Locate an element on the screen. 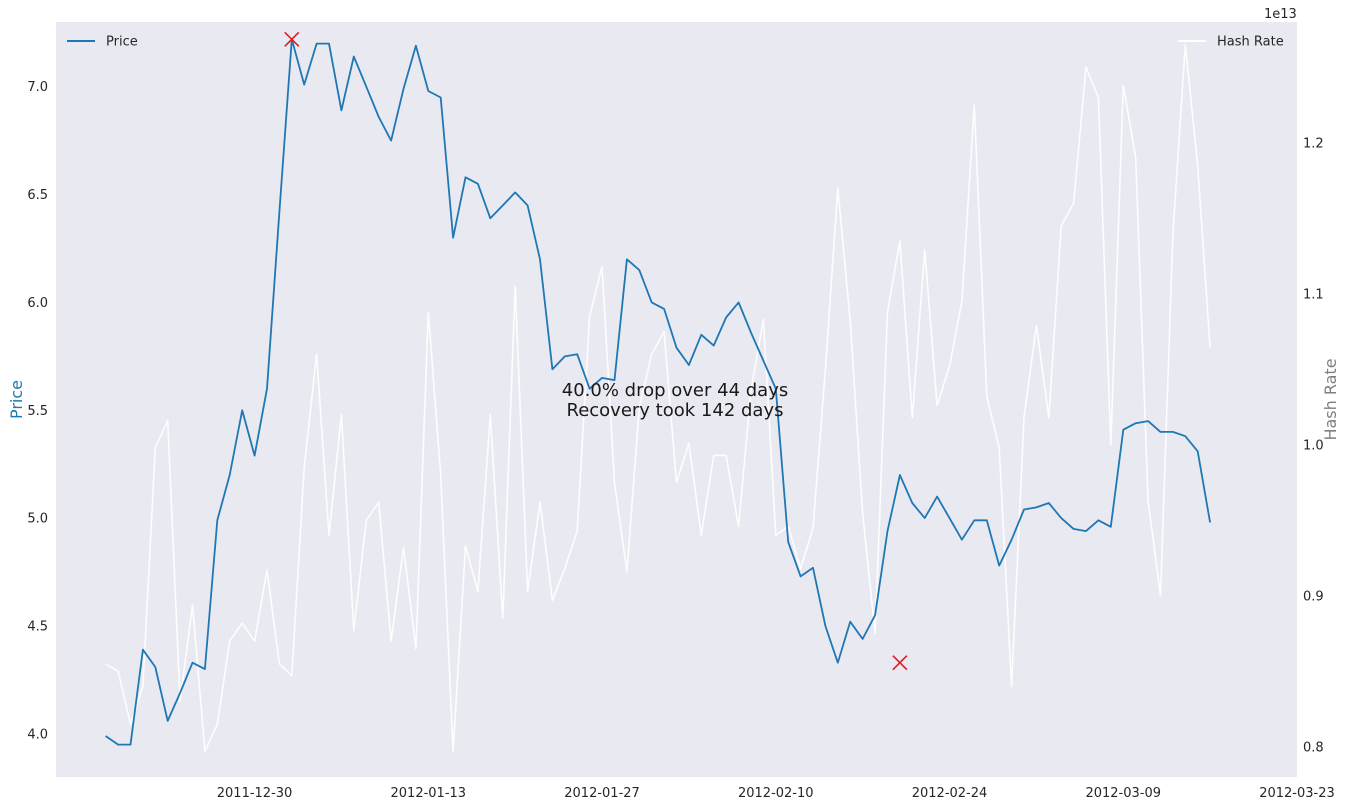 This screenshot has height=805, width=1349. x-tick-label: 2012-03-23 is located at coordinates (1297, 793).